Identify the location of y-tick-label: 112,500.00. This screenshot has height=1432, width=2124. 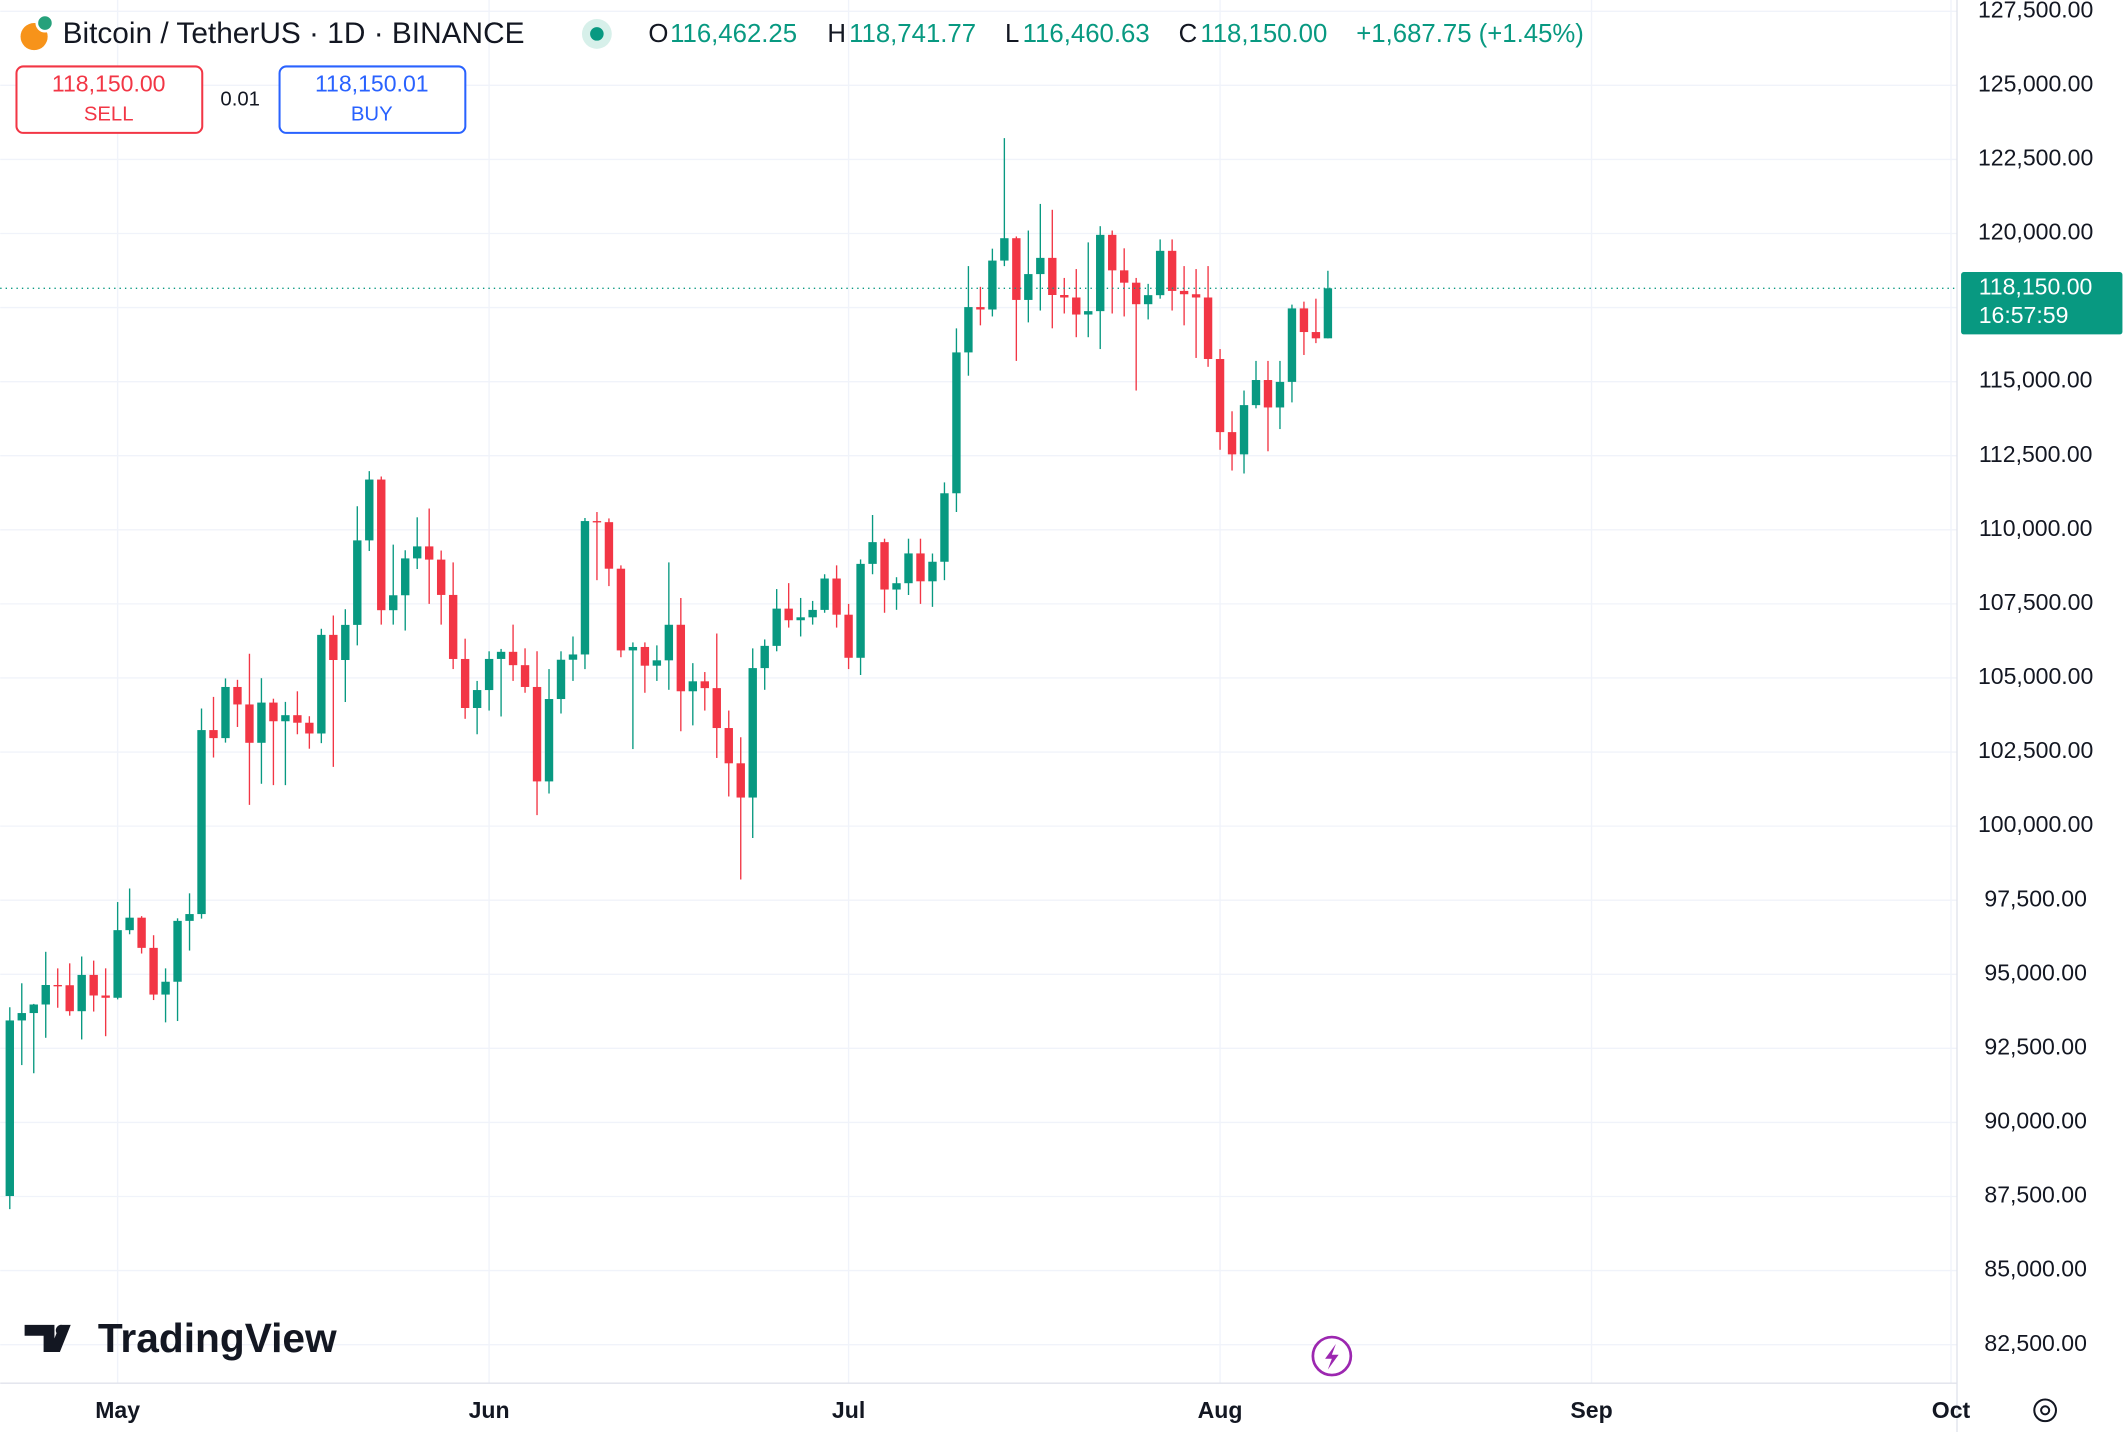
(2036, 454).